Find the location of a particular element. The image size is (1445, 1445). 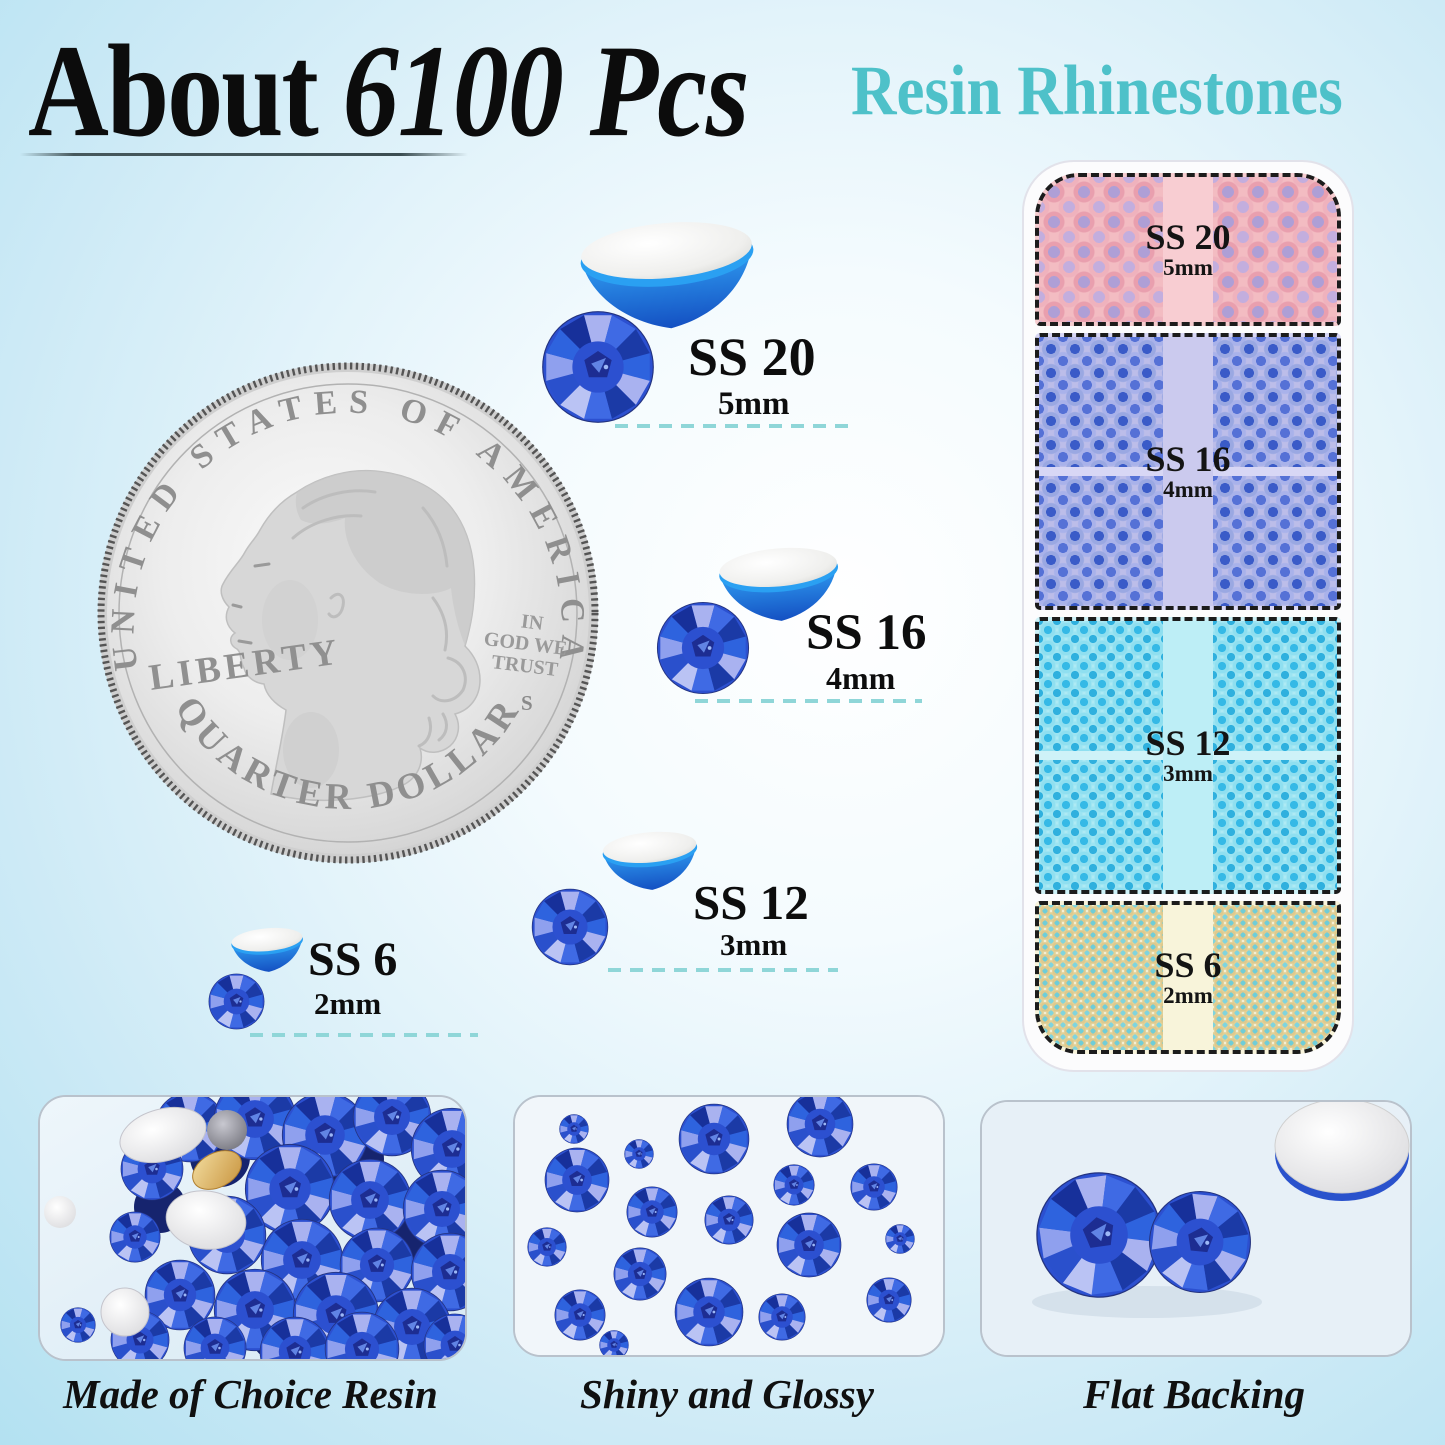

rhinestone-storage-box: SS 20 5mm SS 16 4mm SS 12 3mm is located at coordinates (1188, 616).